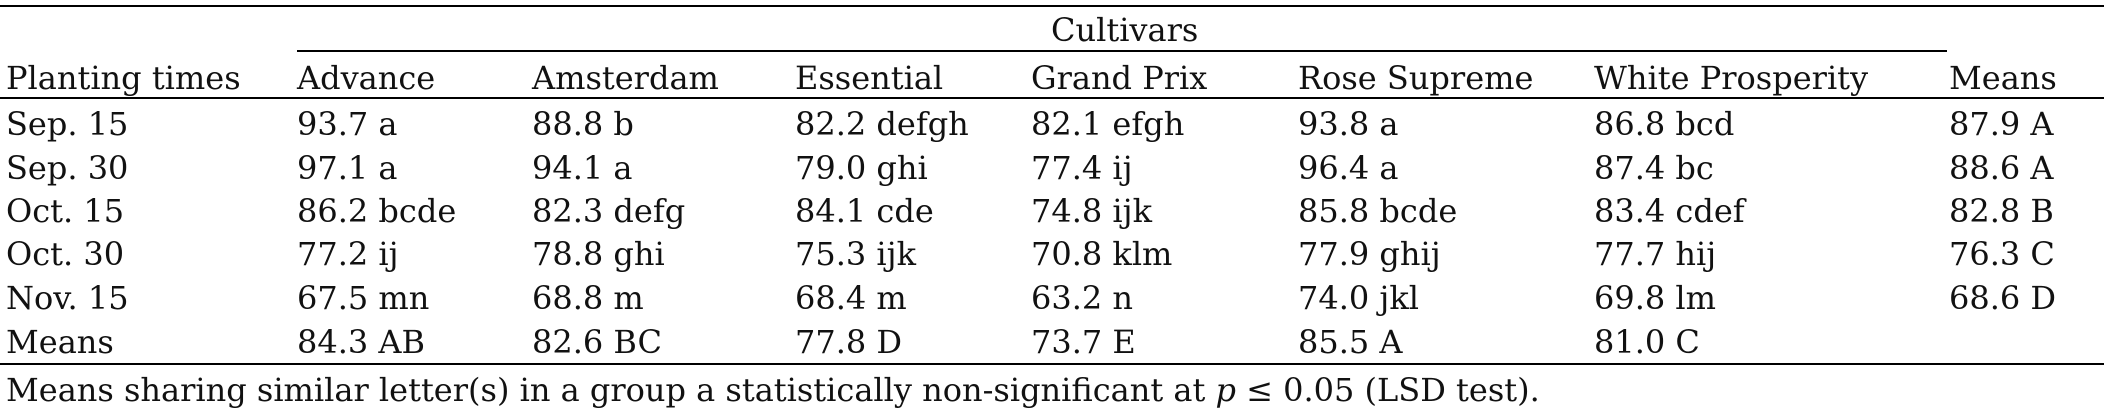  Describe the element at coordinates (1083, 342) in the screenshot. I see `cell-grand-prix: 73.7 E` at that location.